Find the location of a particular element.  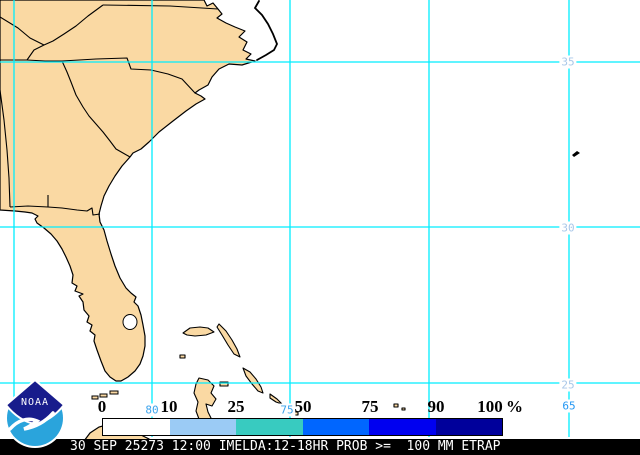

florida-keys is located at coordinates (105, 395).